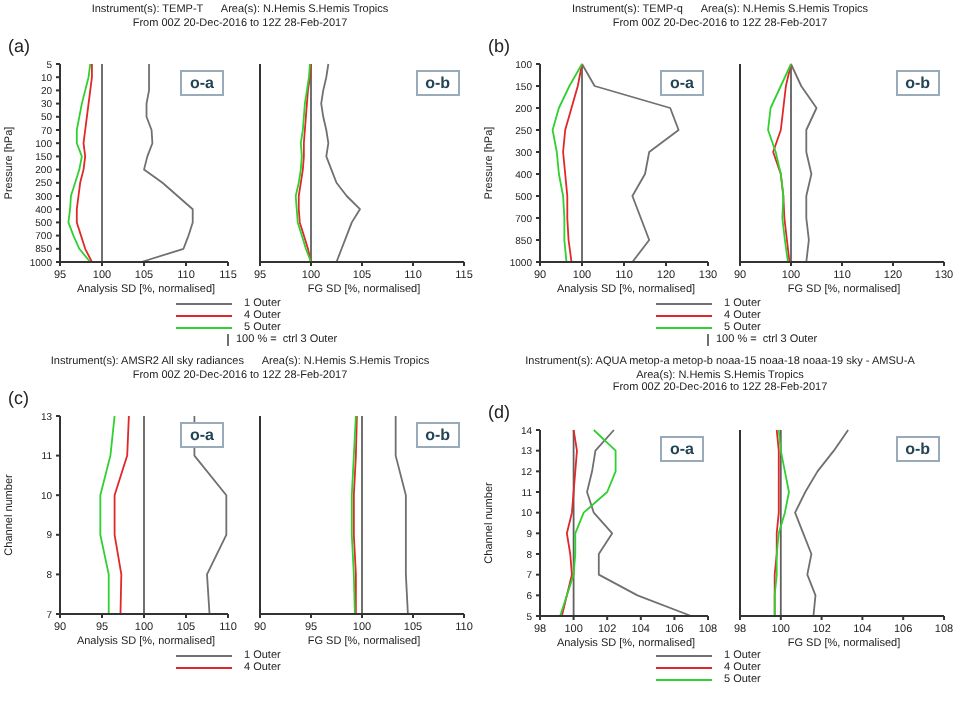 The image size is (960, 704). I want to click on text: (c), so click(18, 398).